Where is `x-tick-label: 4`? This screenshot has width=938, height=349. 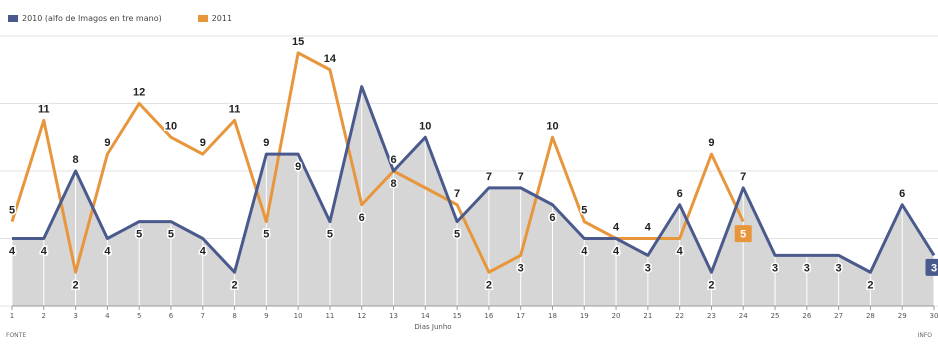 x-tick-label: 4 is located at coordinates (107, 316).